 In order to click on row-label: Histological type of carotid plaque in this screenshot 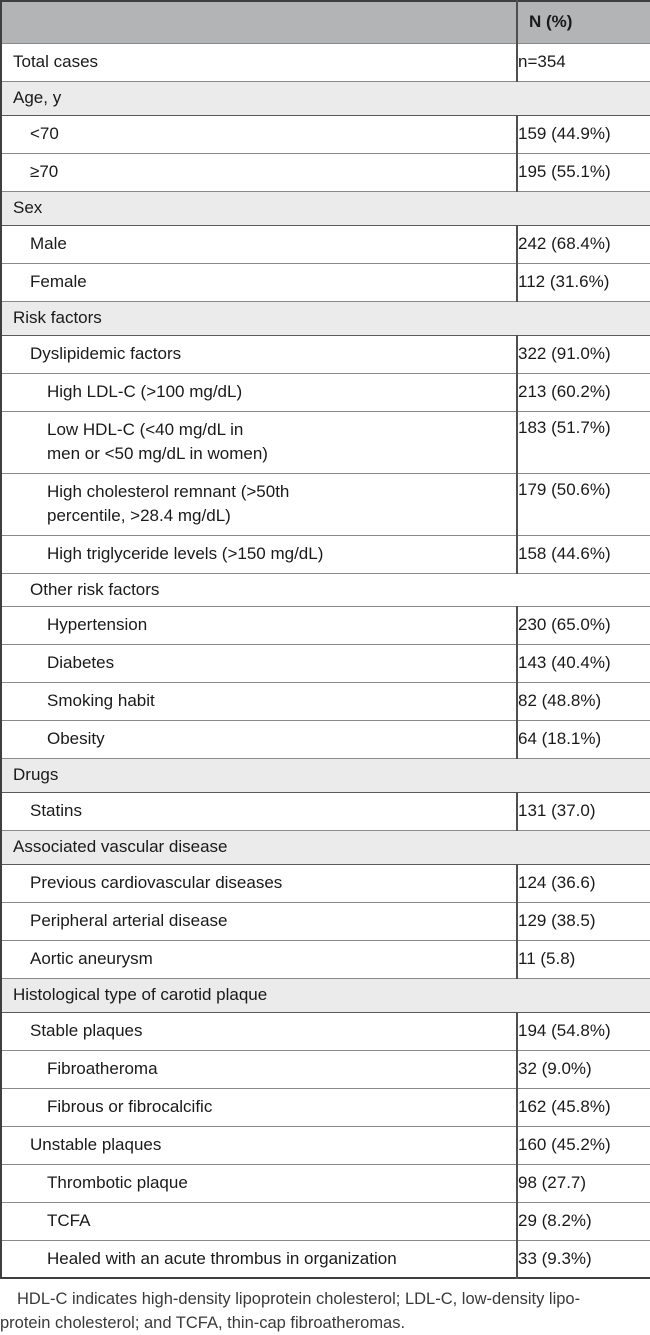, I will do `click(325, 995)`.